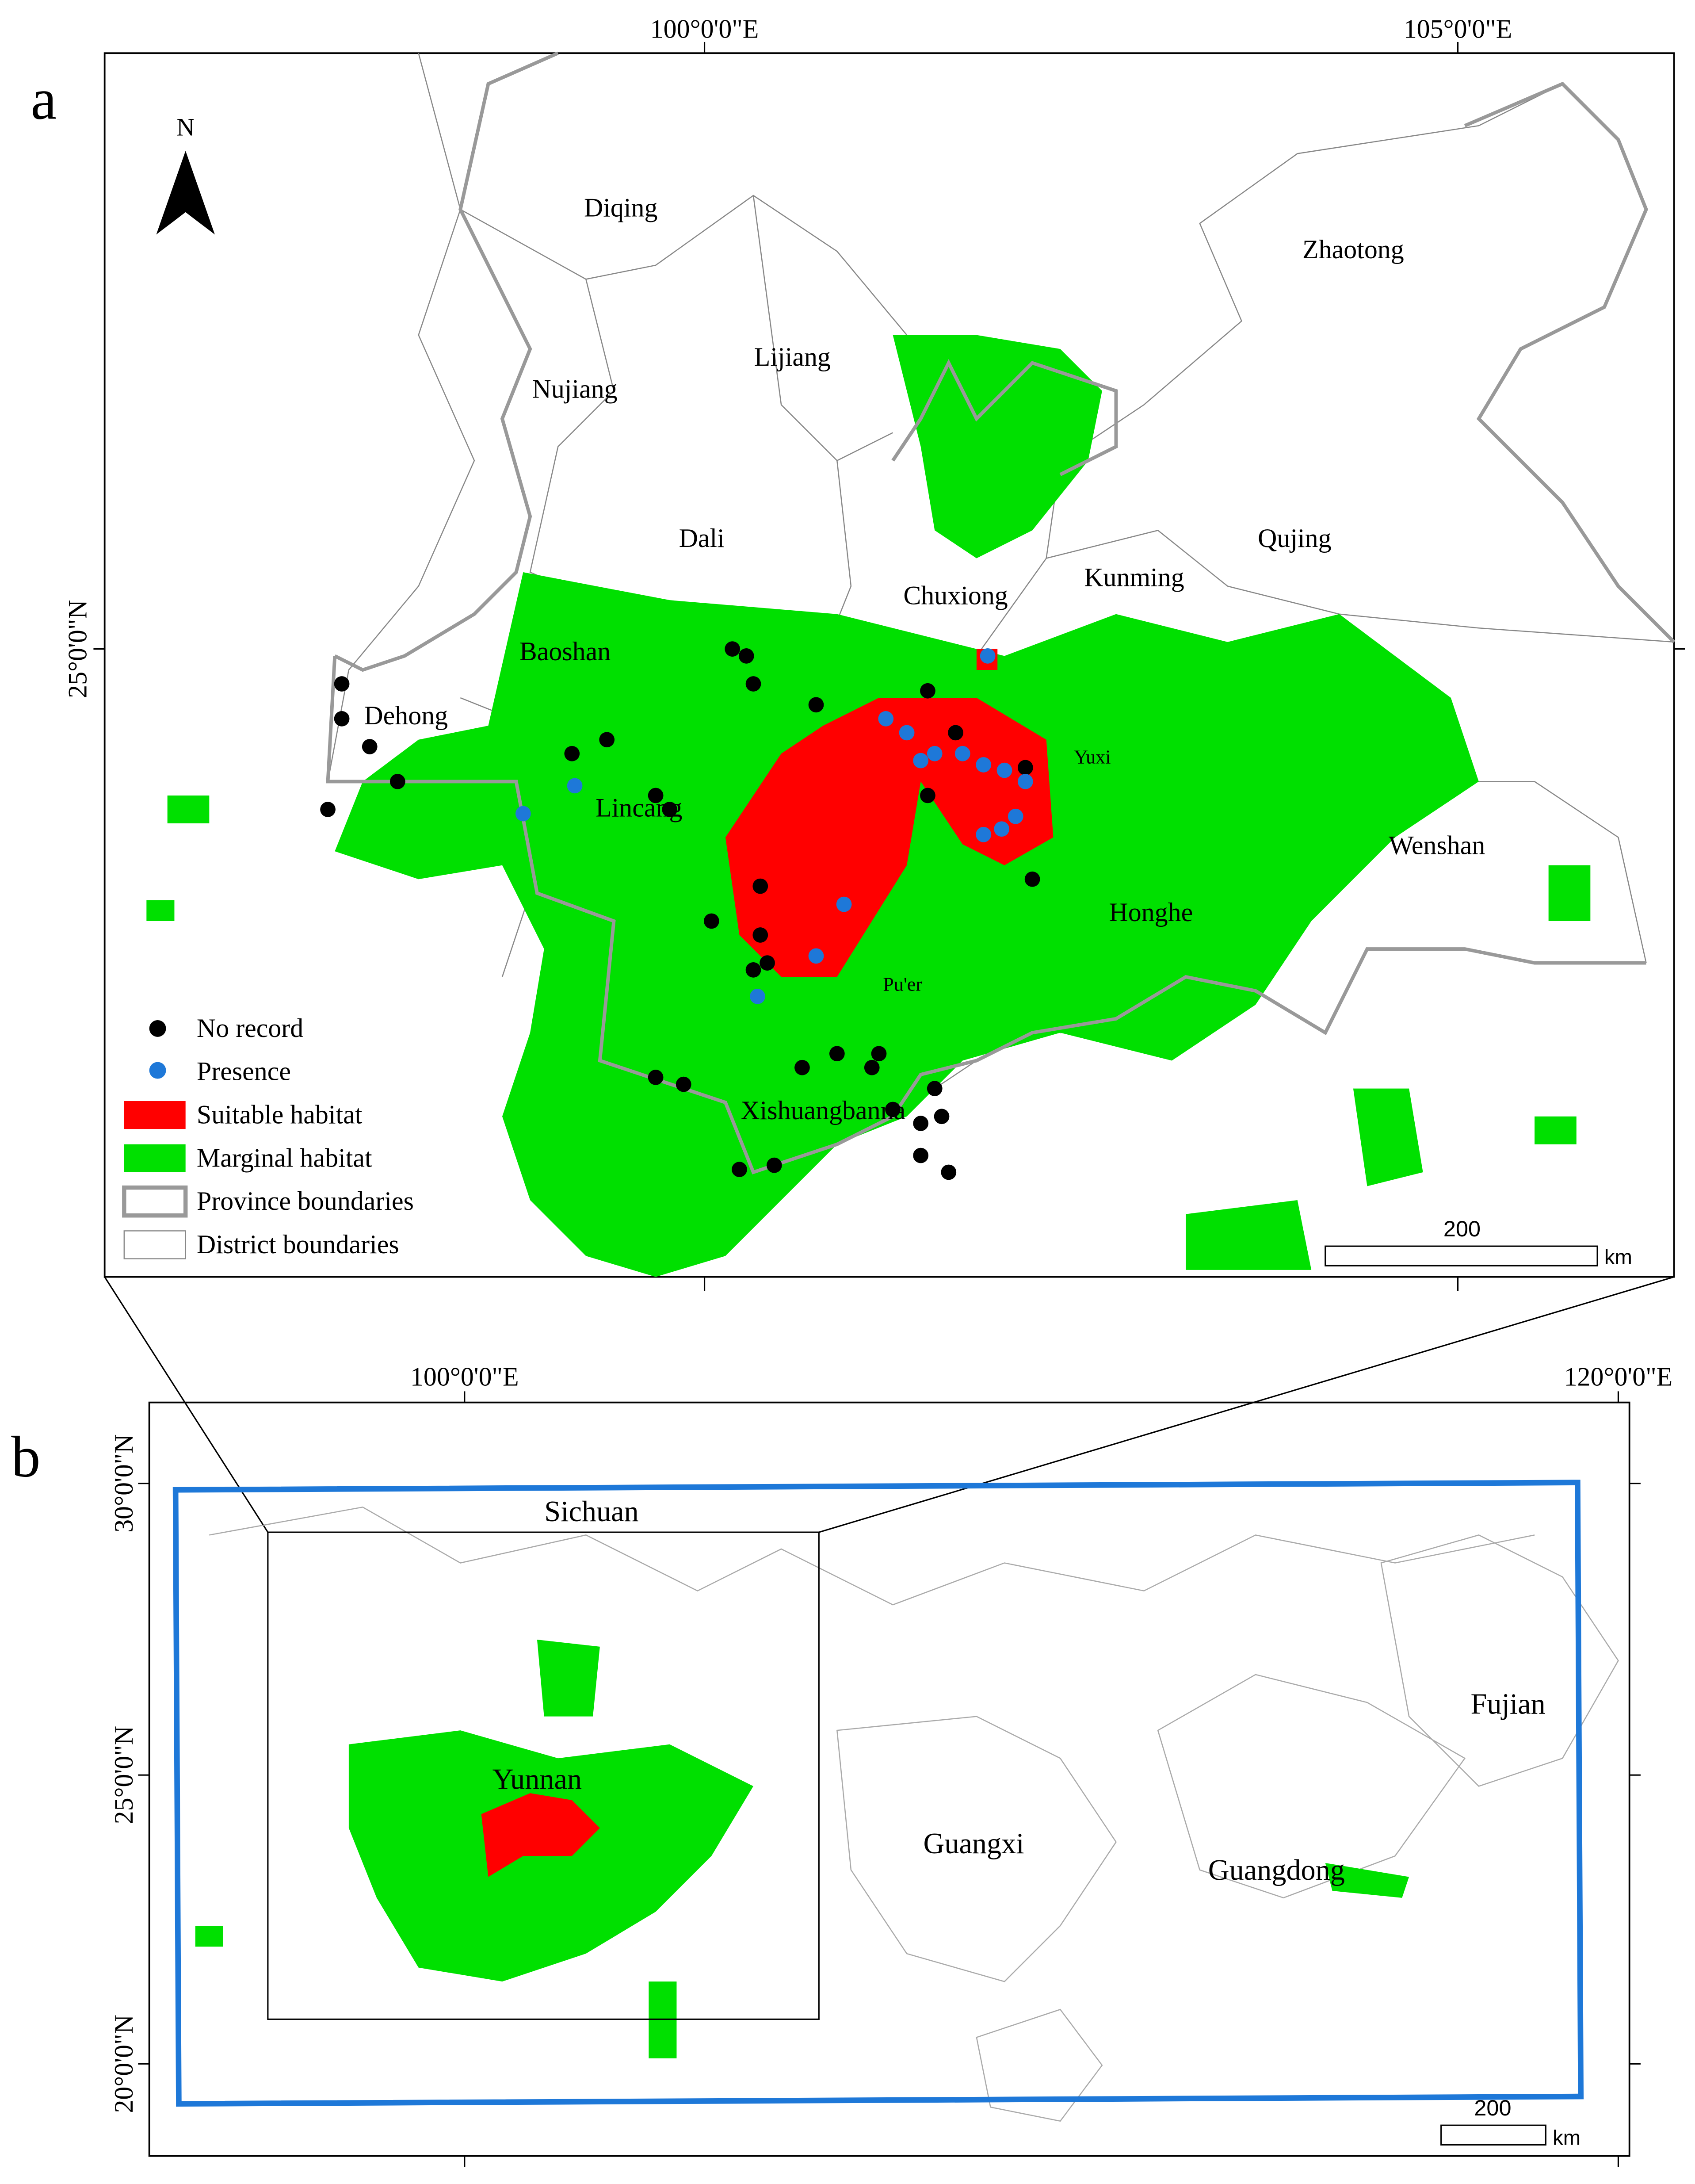 This screenshot has height=2184, width=1695. I want to click on panel-label: b, so click(25, 1456).